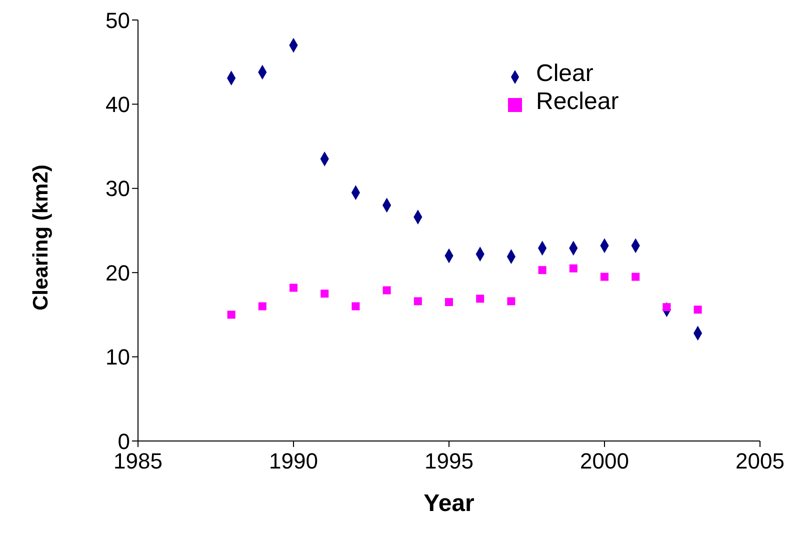 This screenshot has height=547, width=802. I want to click on x-axis-title: Year, so click(449, 503).